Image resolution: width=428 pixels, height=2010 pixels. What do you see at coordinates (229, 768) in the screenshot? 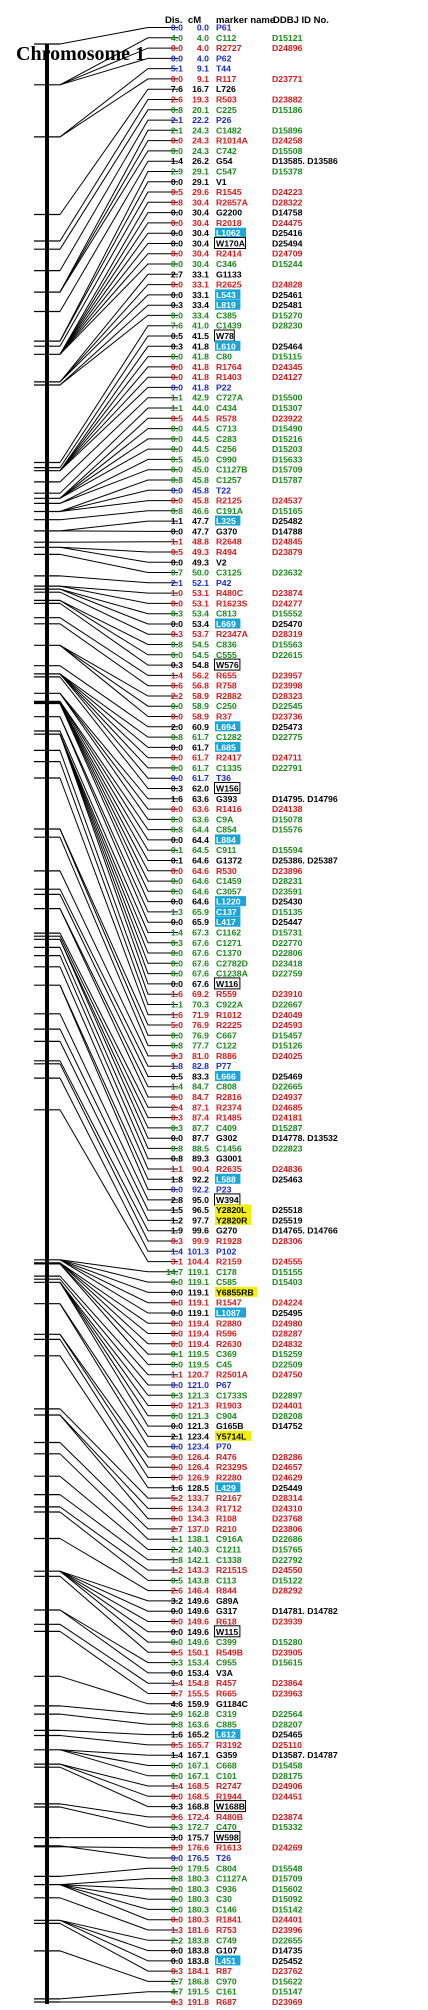
I see `marker-name-cell: C1335` at bounding box center [229, 768].